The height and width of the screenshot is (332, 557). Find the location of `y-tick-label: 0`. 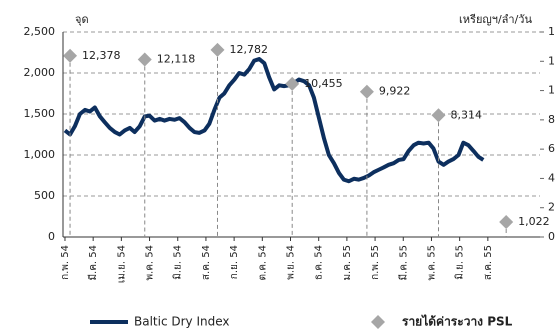

y-tick-label: 0 is located at coordinates (51, 236).